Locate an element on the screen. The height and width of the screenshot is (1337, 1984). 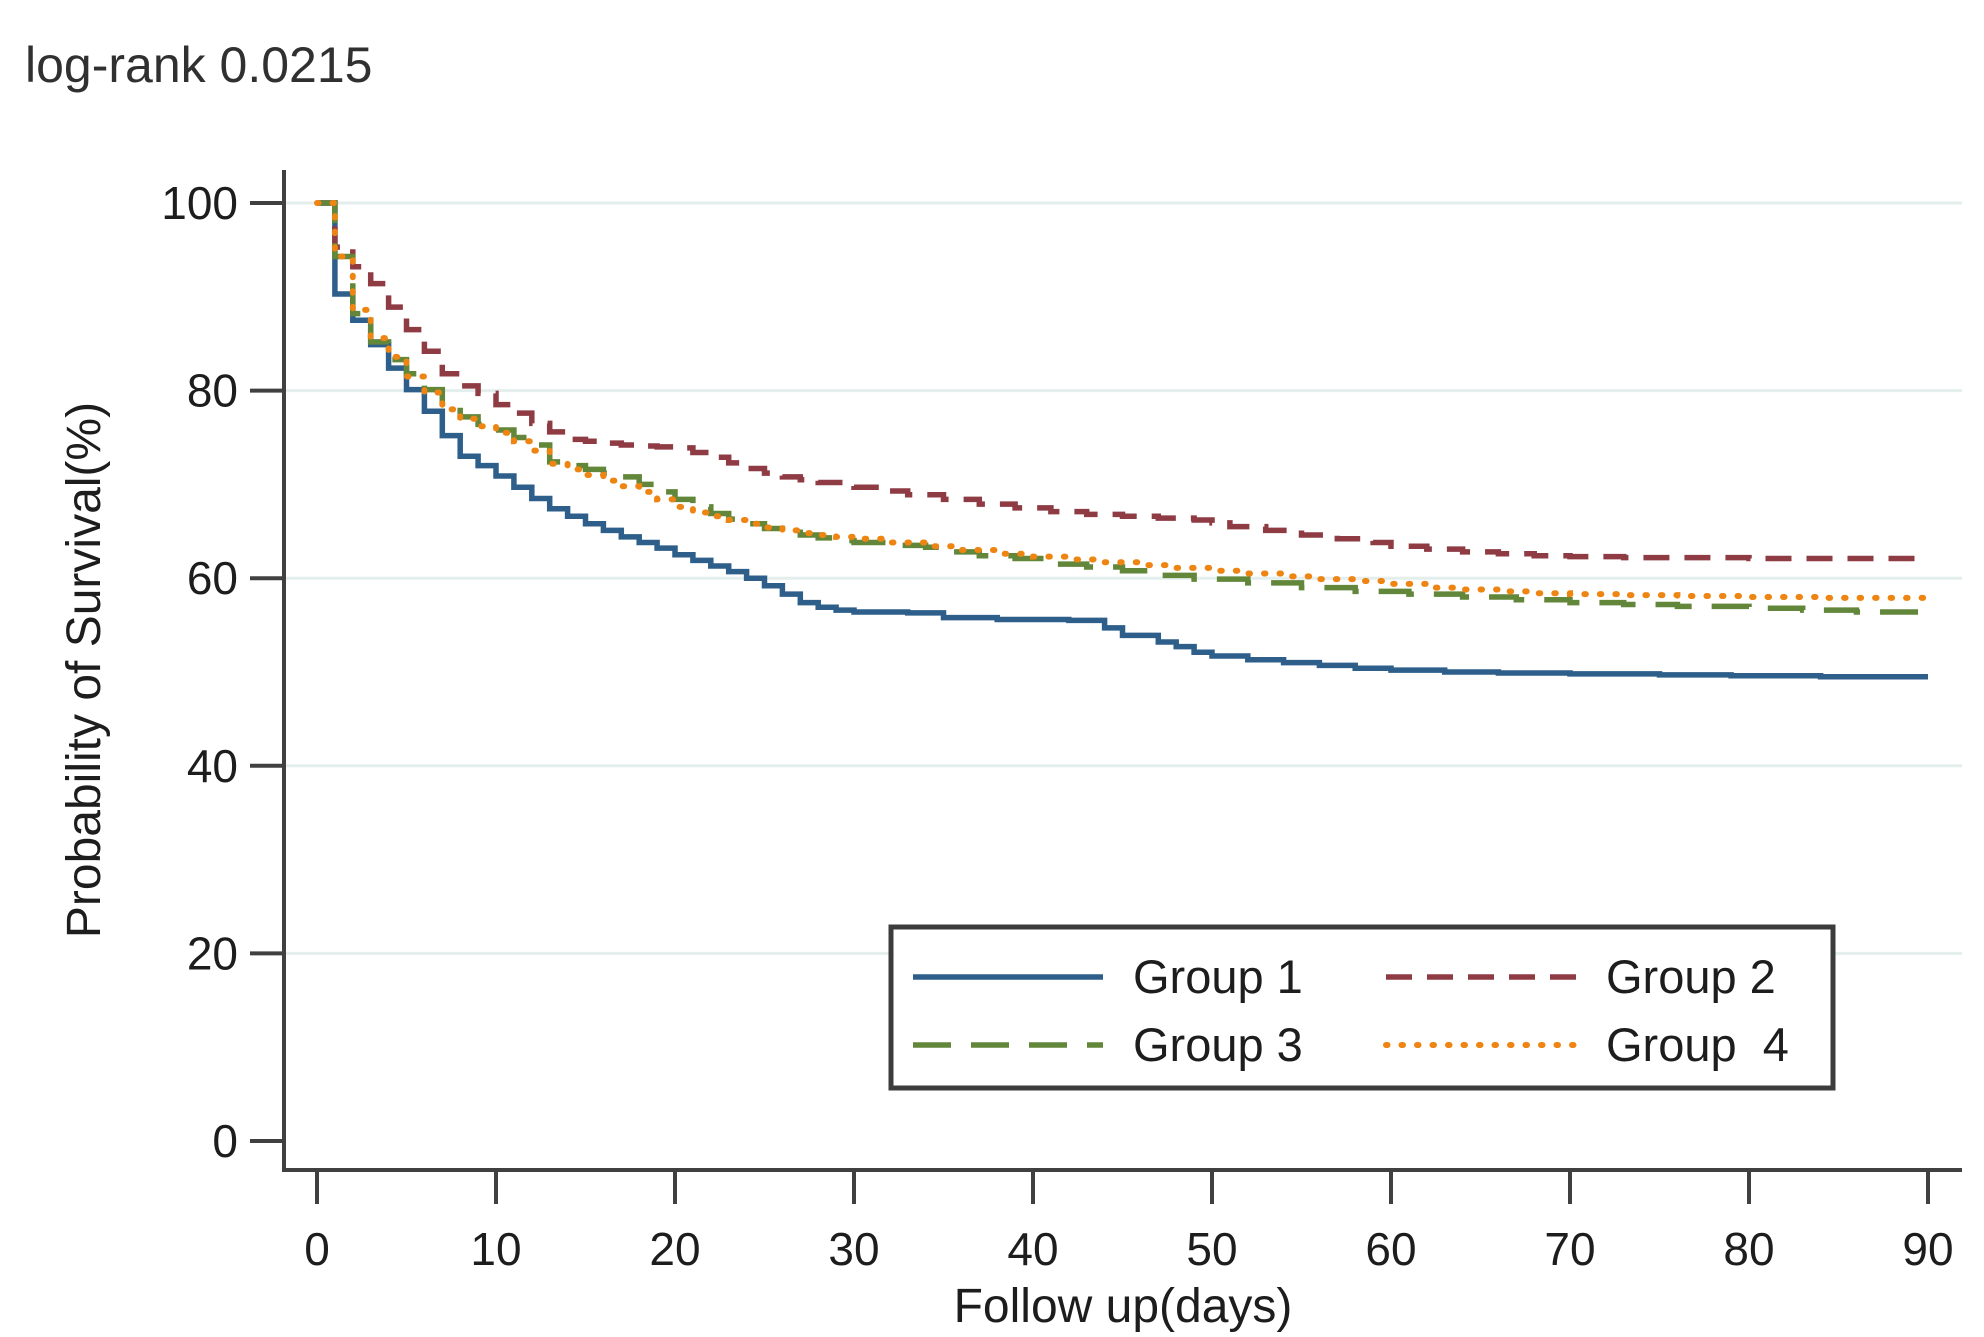
x-tick-label-10: 10 is located at coordinates (495, 1249).